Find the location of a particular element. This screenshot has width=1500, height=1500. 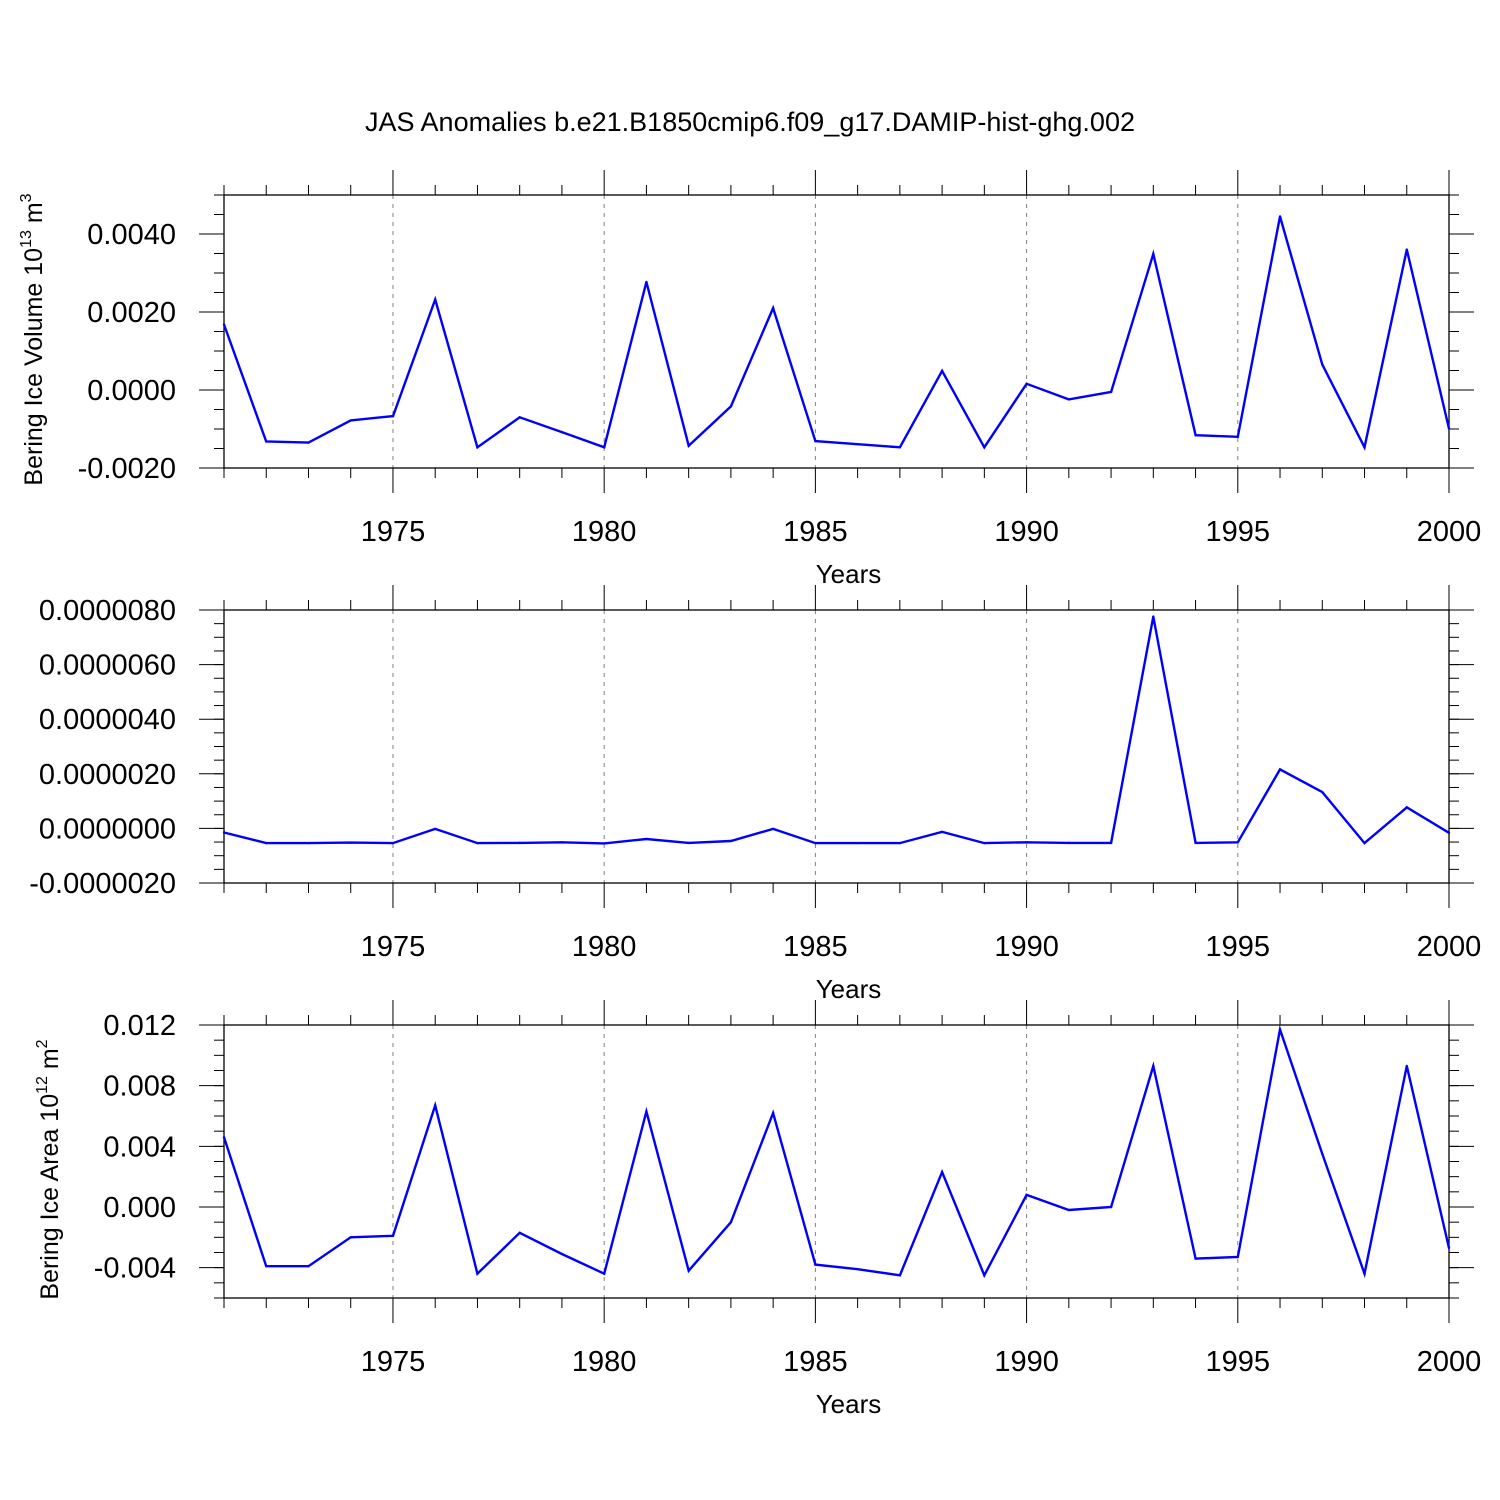

y-tick-label: -0.0020 is located at coordinates (127, 469).